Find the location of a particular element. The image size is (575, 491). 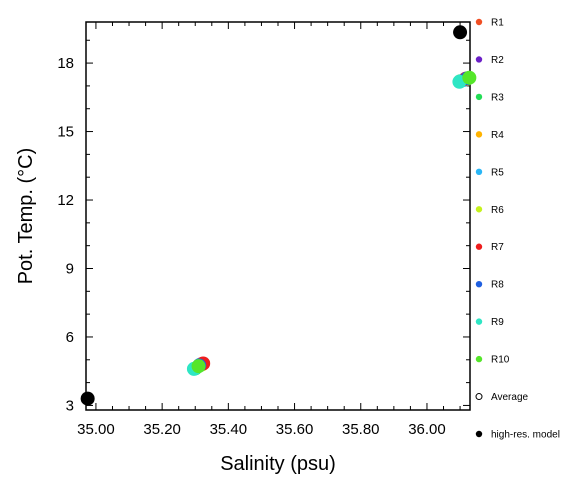

x-axis-label: Salinity (psu) is located at coordinates (278, 464).